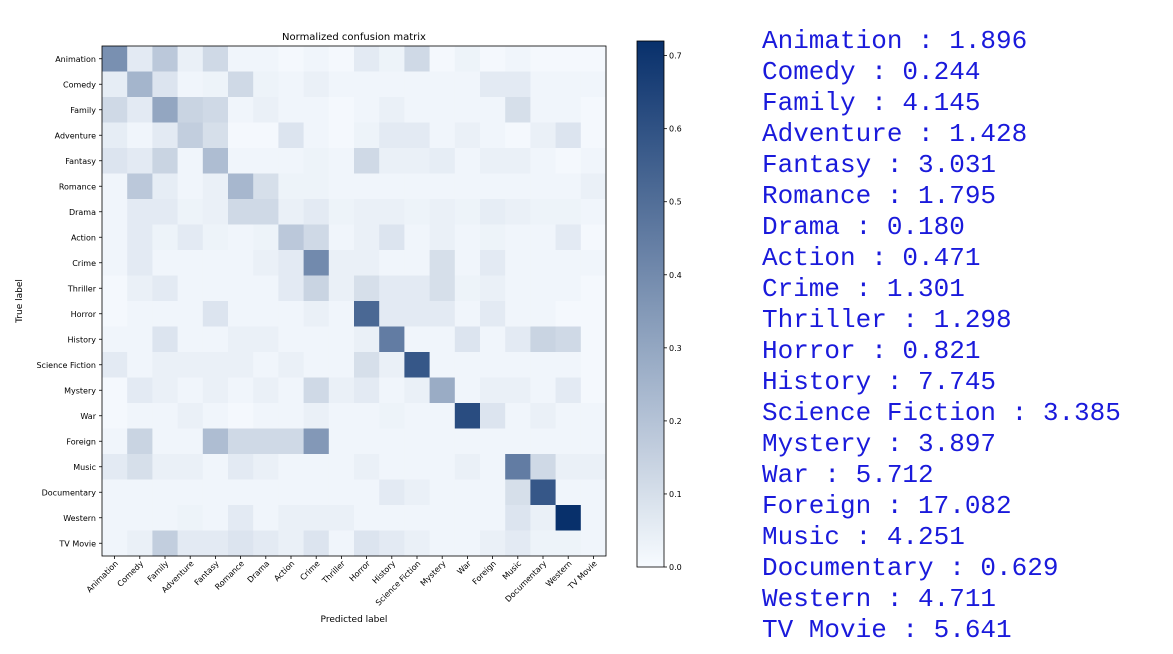 The height and width of the screenshot is (654, 1173). Describe the element at coordinates (77, 186) in the screenshot. I see `y-tick-label: Romance` at that location.